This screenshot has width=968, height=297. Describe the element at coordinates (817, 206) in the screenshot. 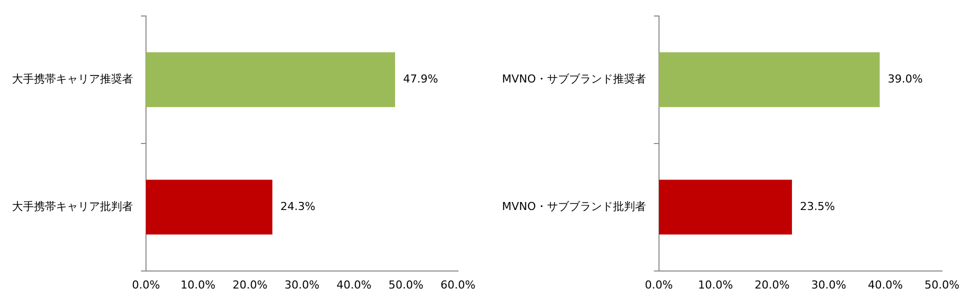

I see `data-label: 23.5%` at that location.